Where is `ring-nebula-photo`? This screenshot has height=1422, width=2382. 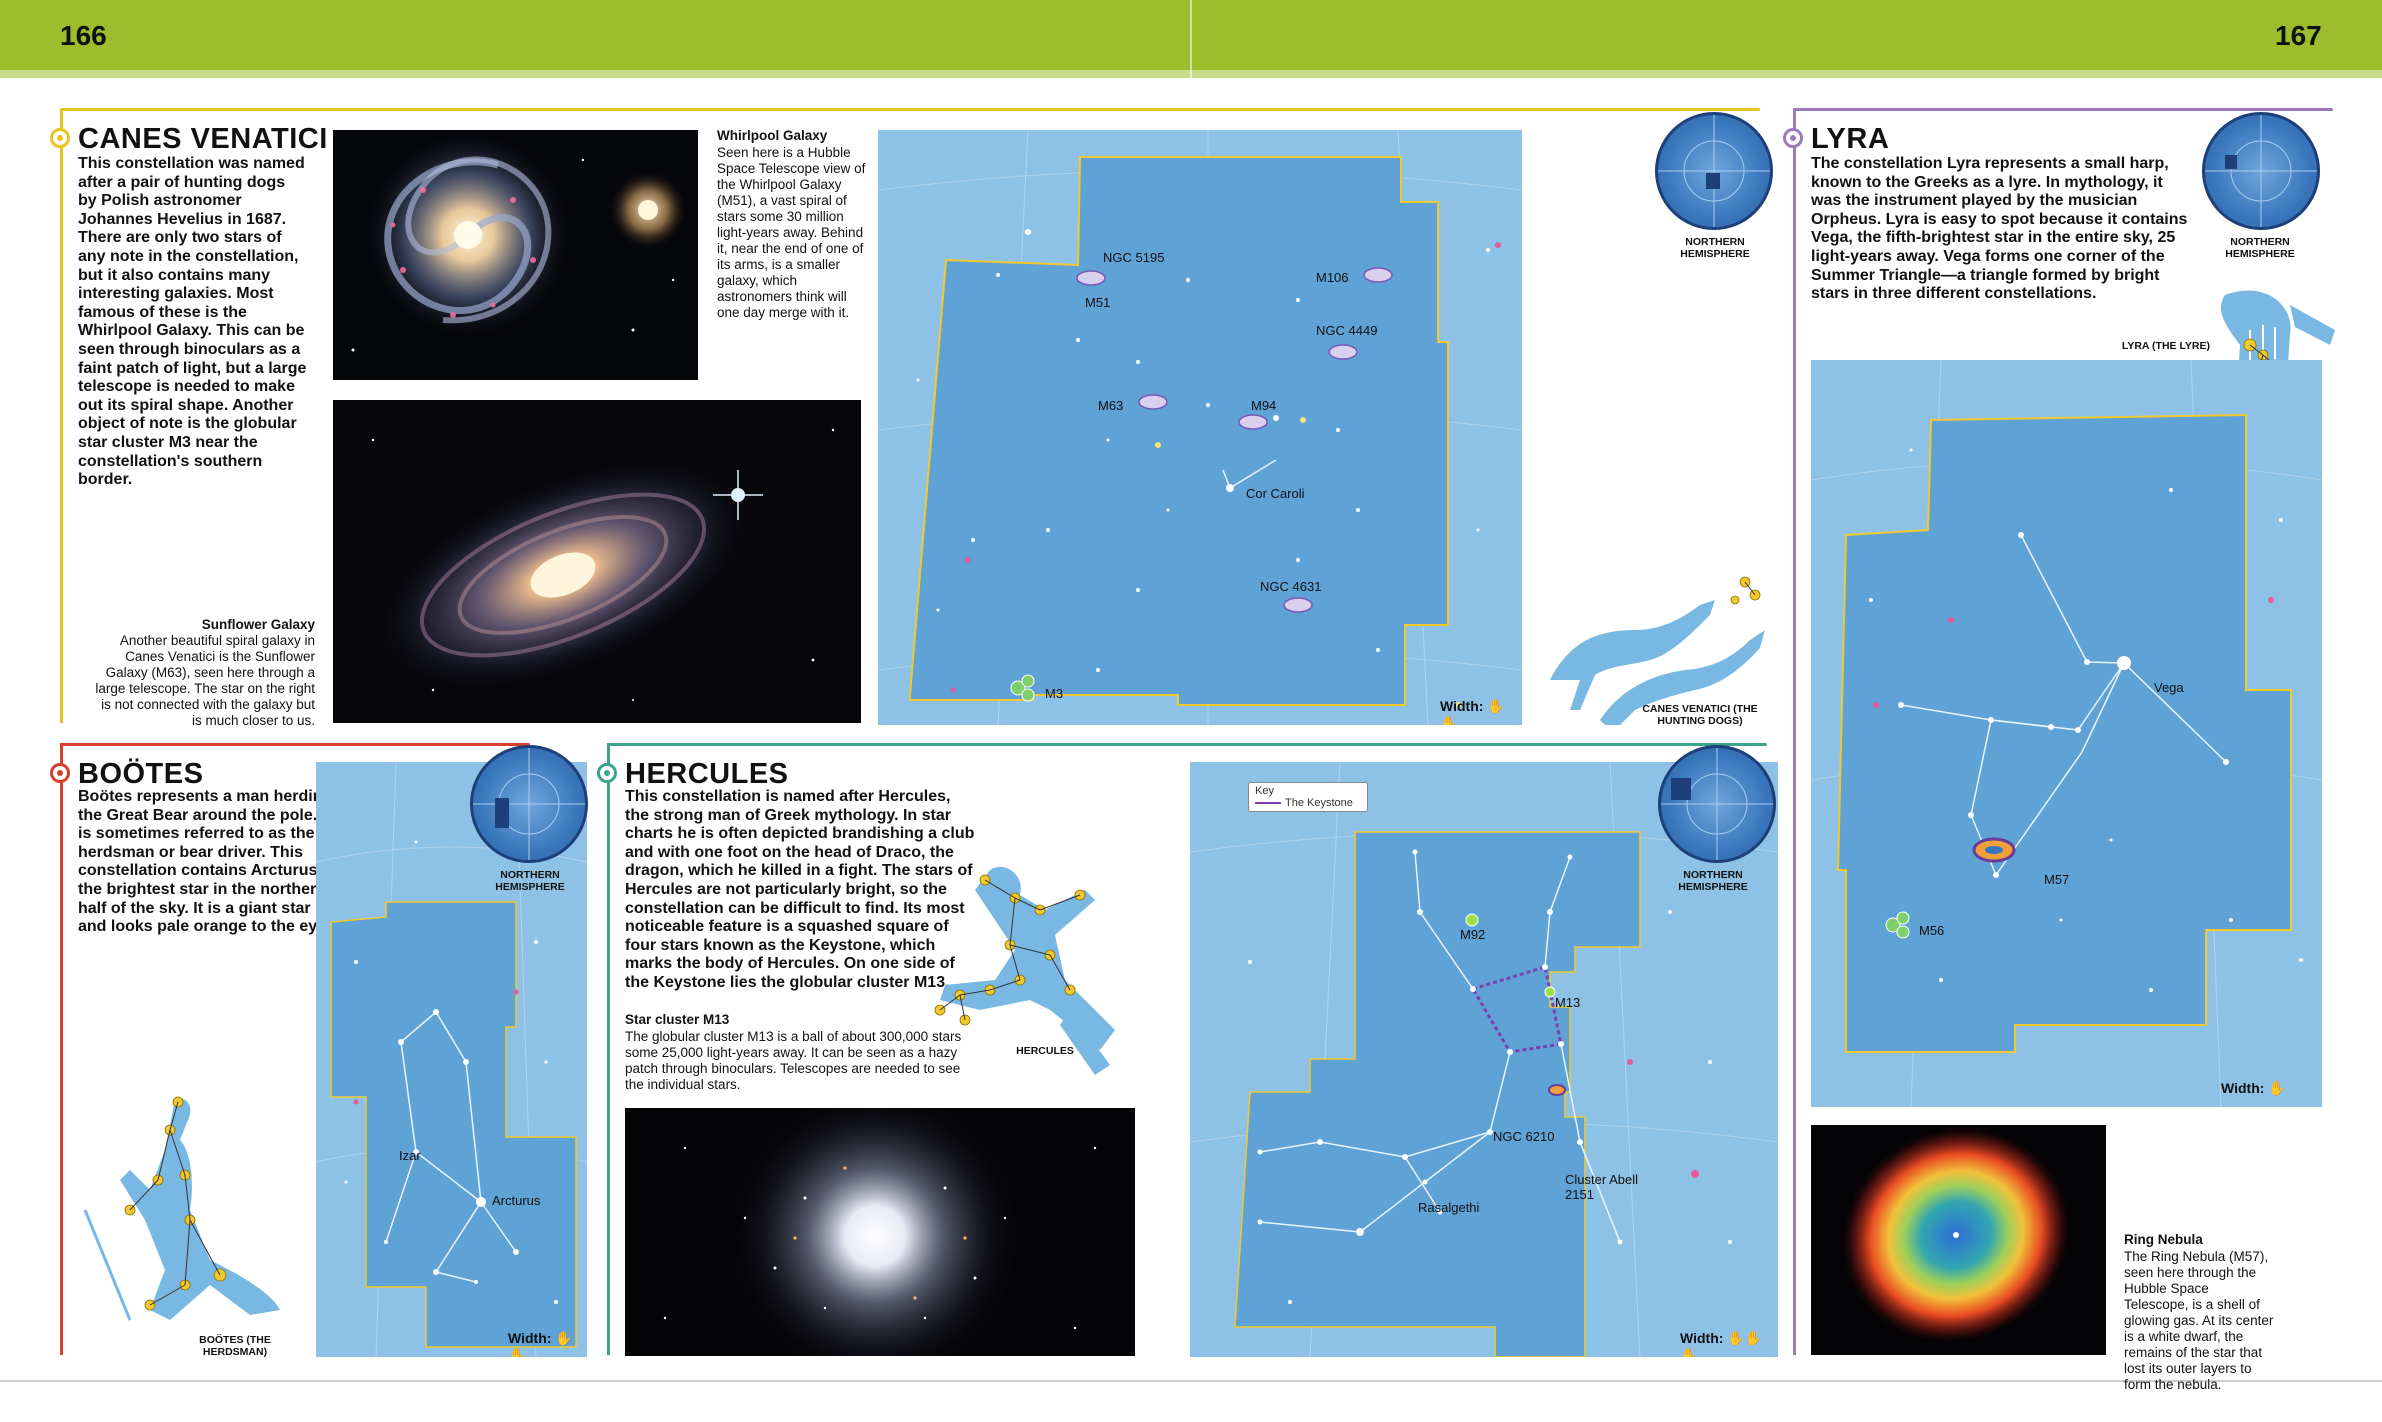 ring-nebula-photo is located at coordinates (1958, 1240).